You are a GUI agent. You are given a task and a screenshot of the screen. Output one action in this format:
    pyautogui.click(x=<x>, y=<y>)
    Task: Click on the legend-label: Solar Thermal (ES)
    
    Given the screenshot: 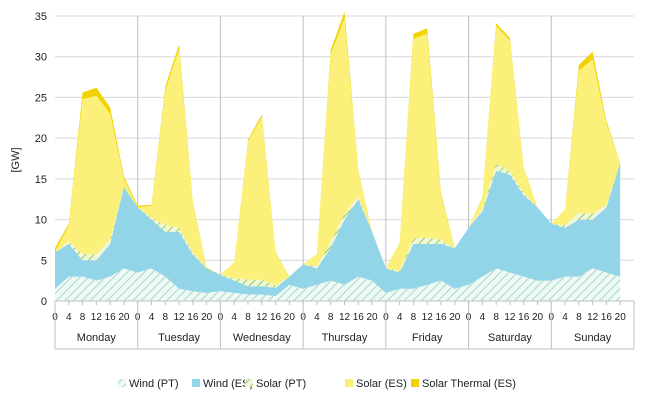 What is the action you would take?
    pyautogui.click(x=469, y=384)
    